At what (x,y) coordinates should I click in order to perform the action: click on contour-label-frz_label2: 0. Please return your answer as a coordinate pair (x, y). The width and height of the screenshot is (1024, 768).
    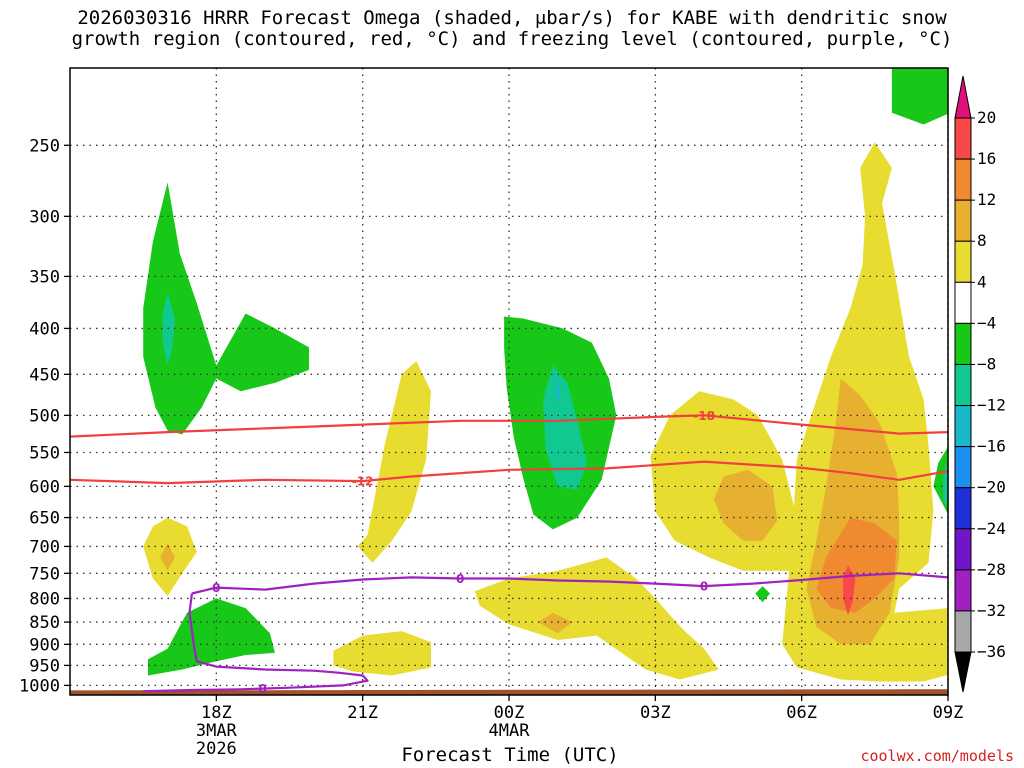
    Looking at the image, I should click on (704, 587).